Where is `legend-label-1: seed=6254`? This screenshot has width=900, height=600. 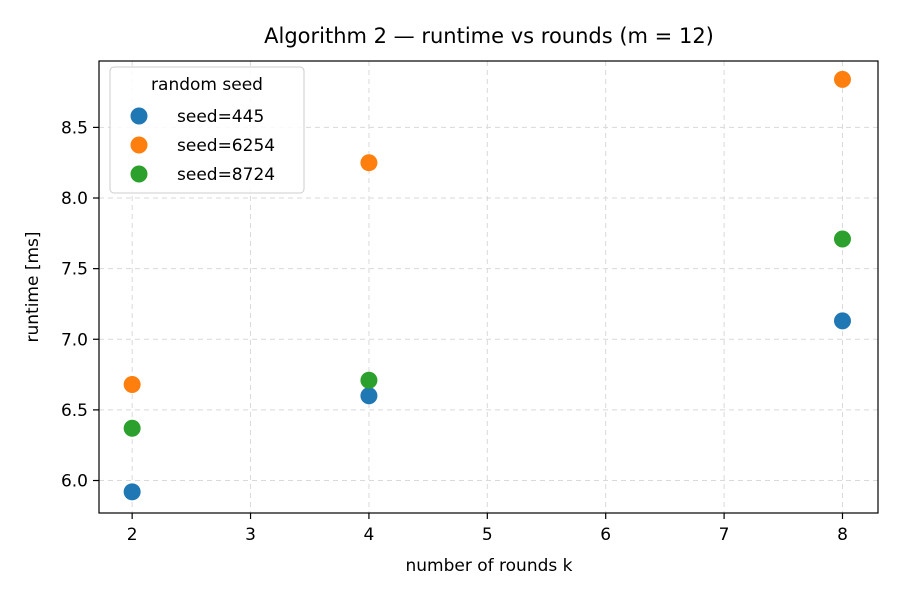
legend-label-1: seed=6254 is located at coordinates (226, 146).